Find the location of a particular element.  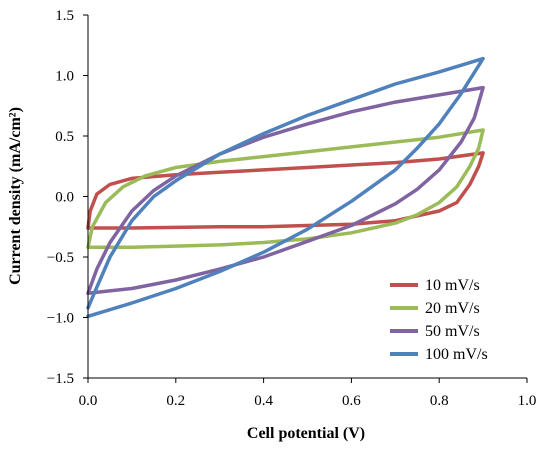

legend-label: 10 mV/s is located at coordinates (452, 285).